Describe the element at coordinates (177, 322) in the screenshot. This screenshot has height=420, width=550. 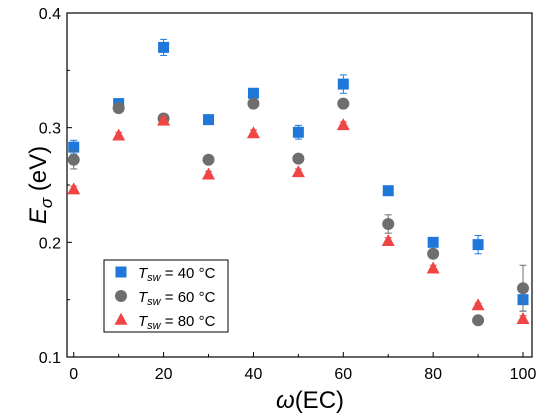
I see `legend-label-80: Tsw = 80 °C` at that location.